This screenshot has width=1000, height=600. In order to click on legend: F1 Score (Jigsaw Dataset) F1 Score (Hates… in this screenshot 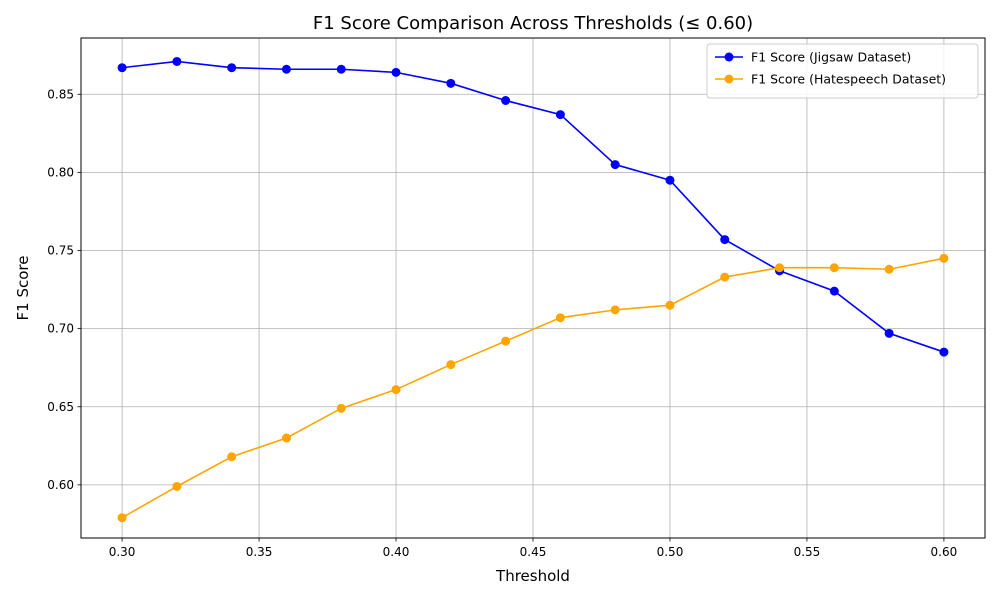, I will do `click(842, 71)`.